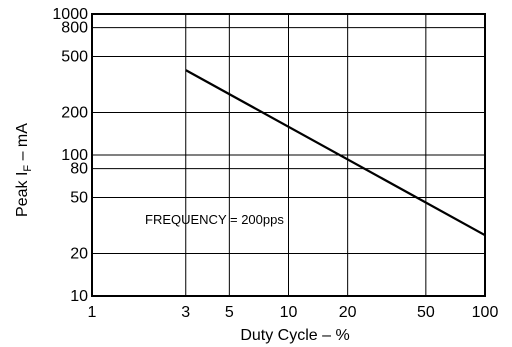 This screenshot has width=512, height=347. I want to click on y-axis-label-subscript: F, so click(28, 168).